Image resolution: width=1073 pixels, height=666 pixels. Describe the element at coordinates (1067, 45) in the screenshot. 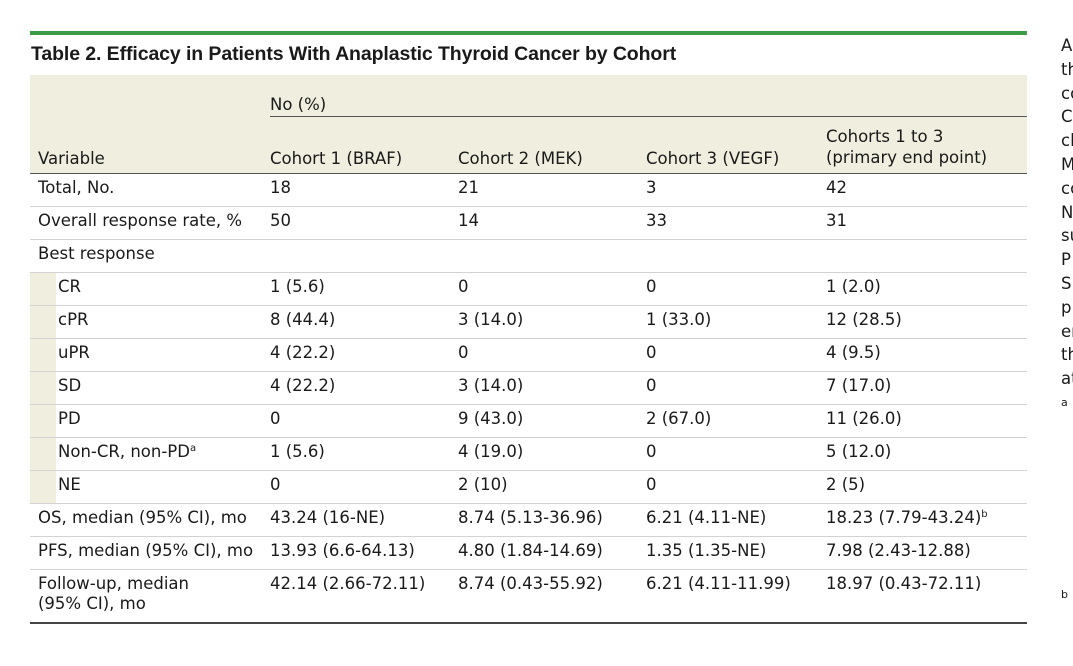

I see `side-text-line: A` at that location.